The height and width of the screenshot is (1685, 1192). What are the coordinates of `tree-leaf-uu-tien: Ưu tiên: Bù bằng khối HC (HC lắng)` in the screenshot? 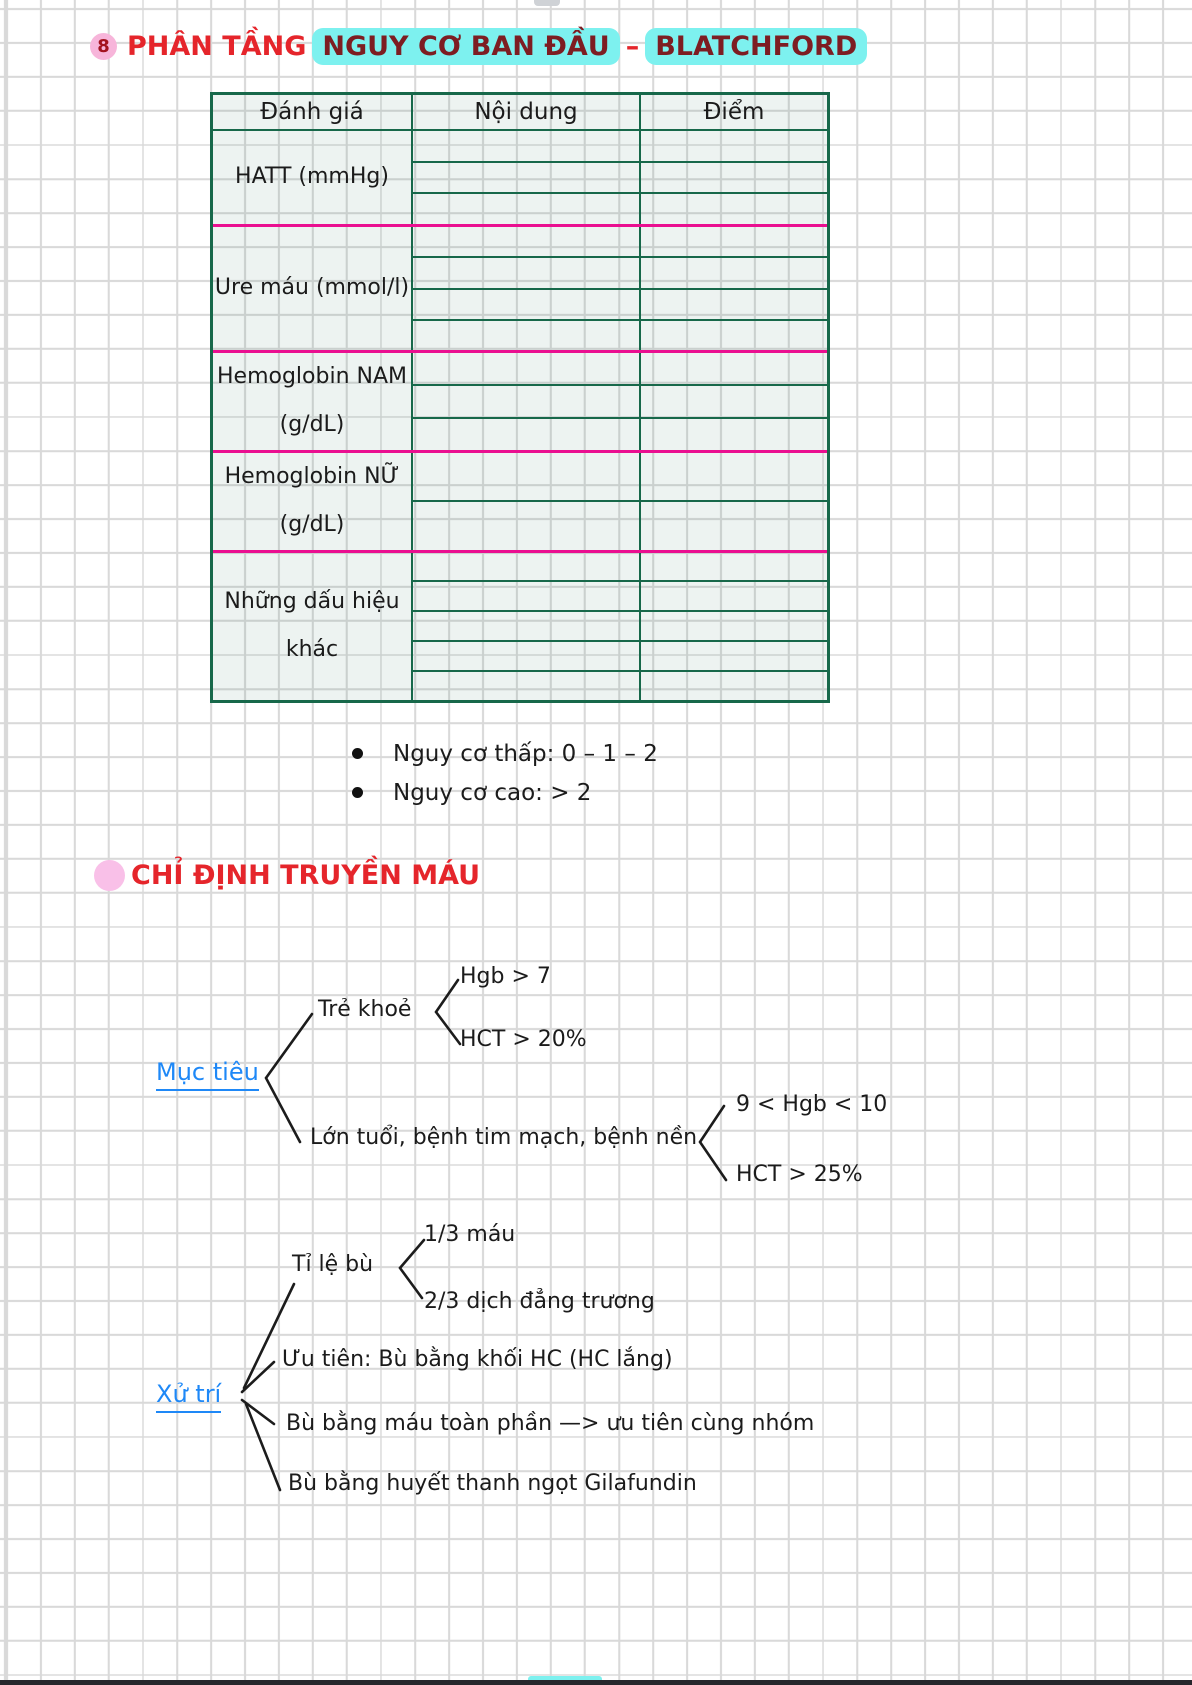 It's located at (477, 1359).